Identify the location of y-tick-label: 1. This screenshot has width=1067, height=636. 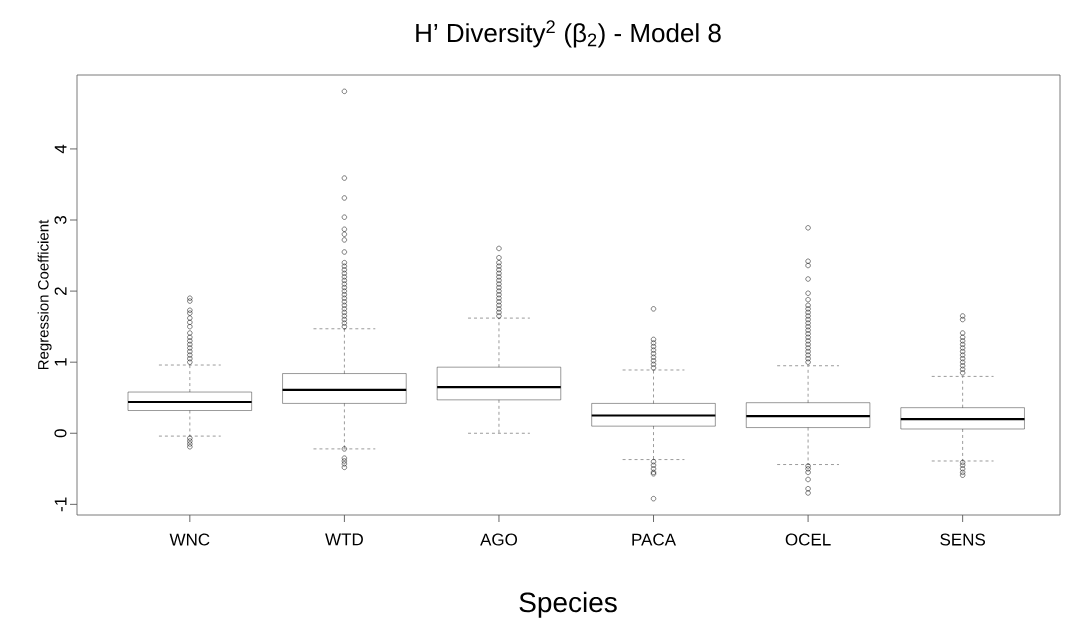
(60, 362).